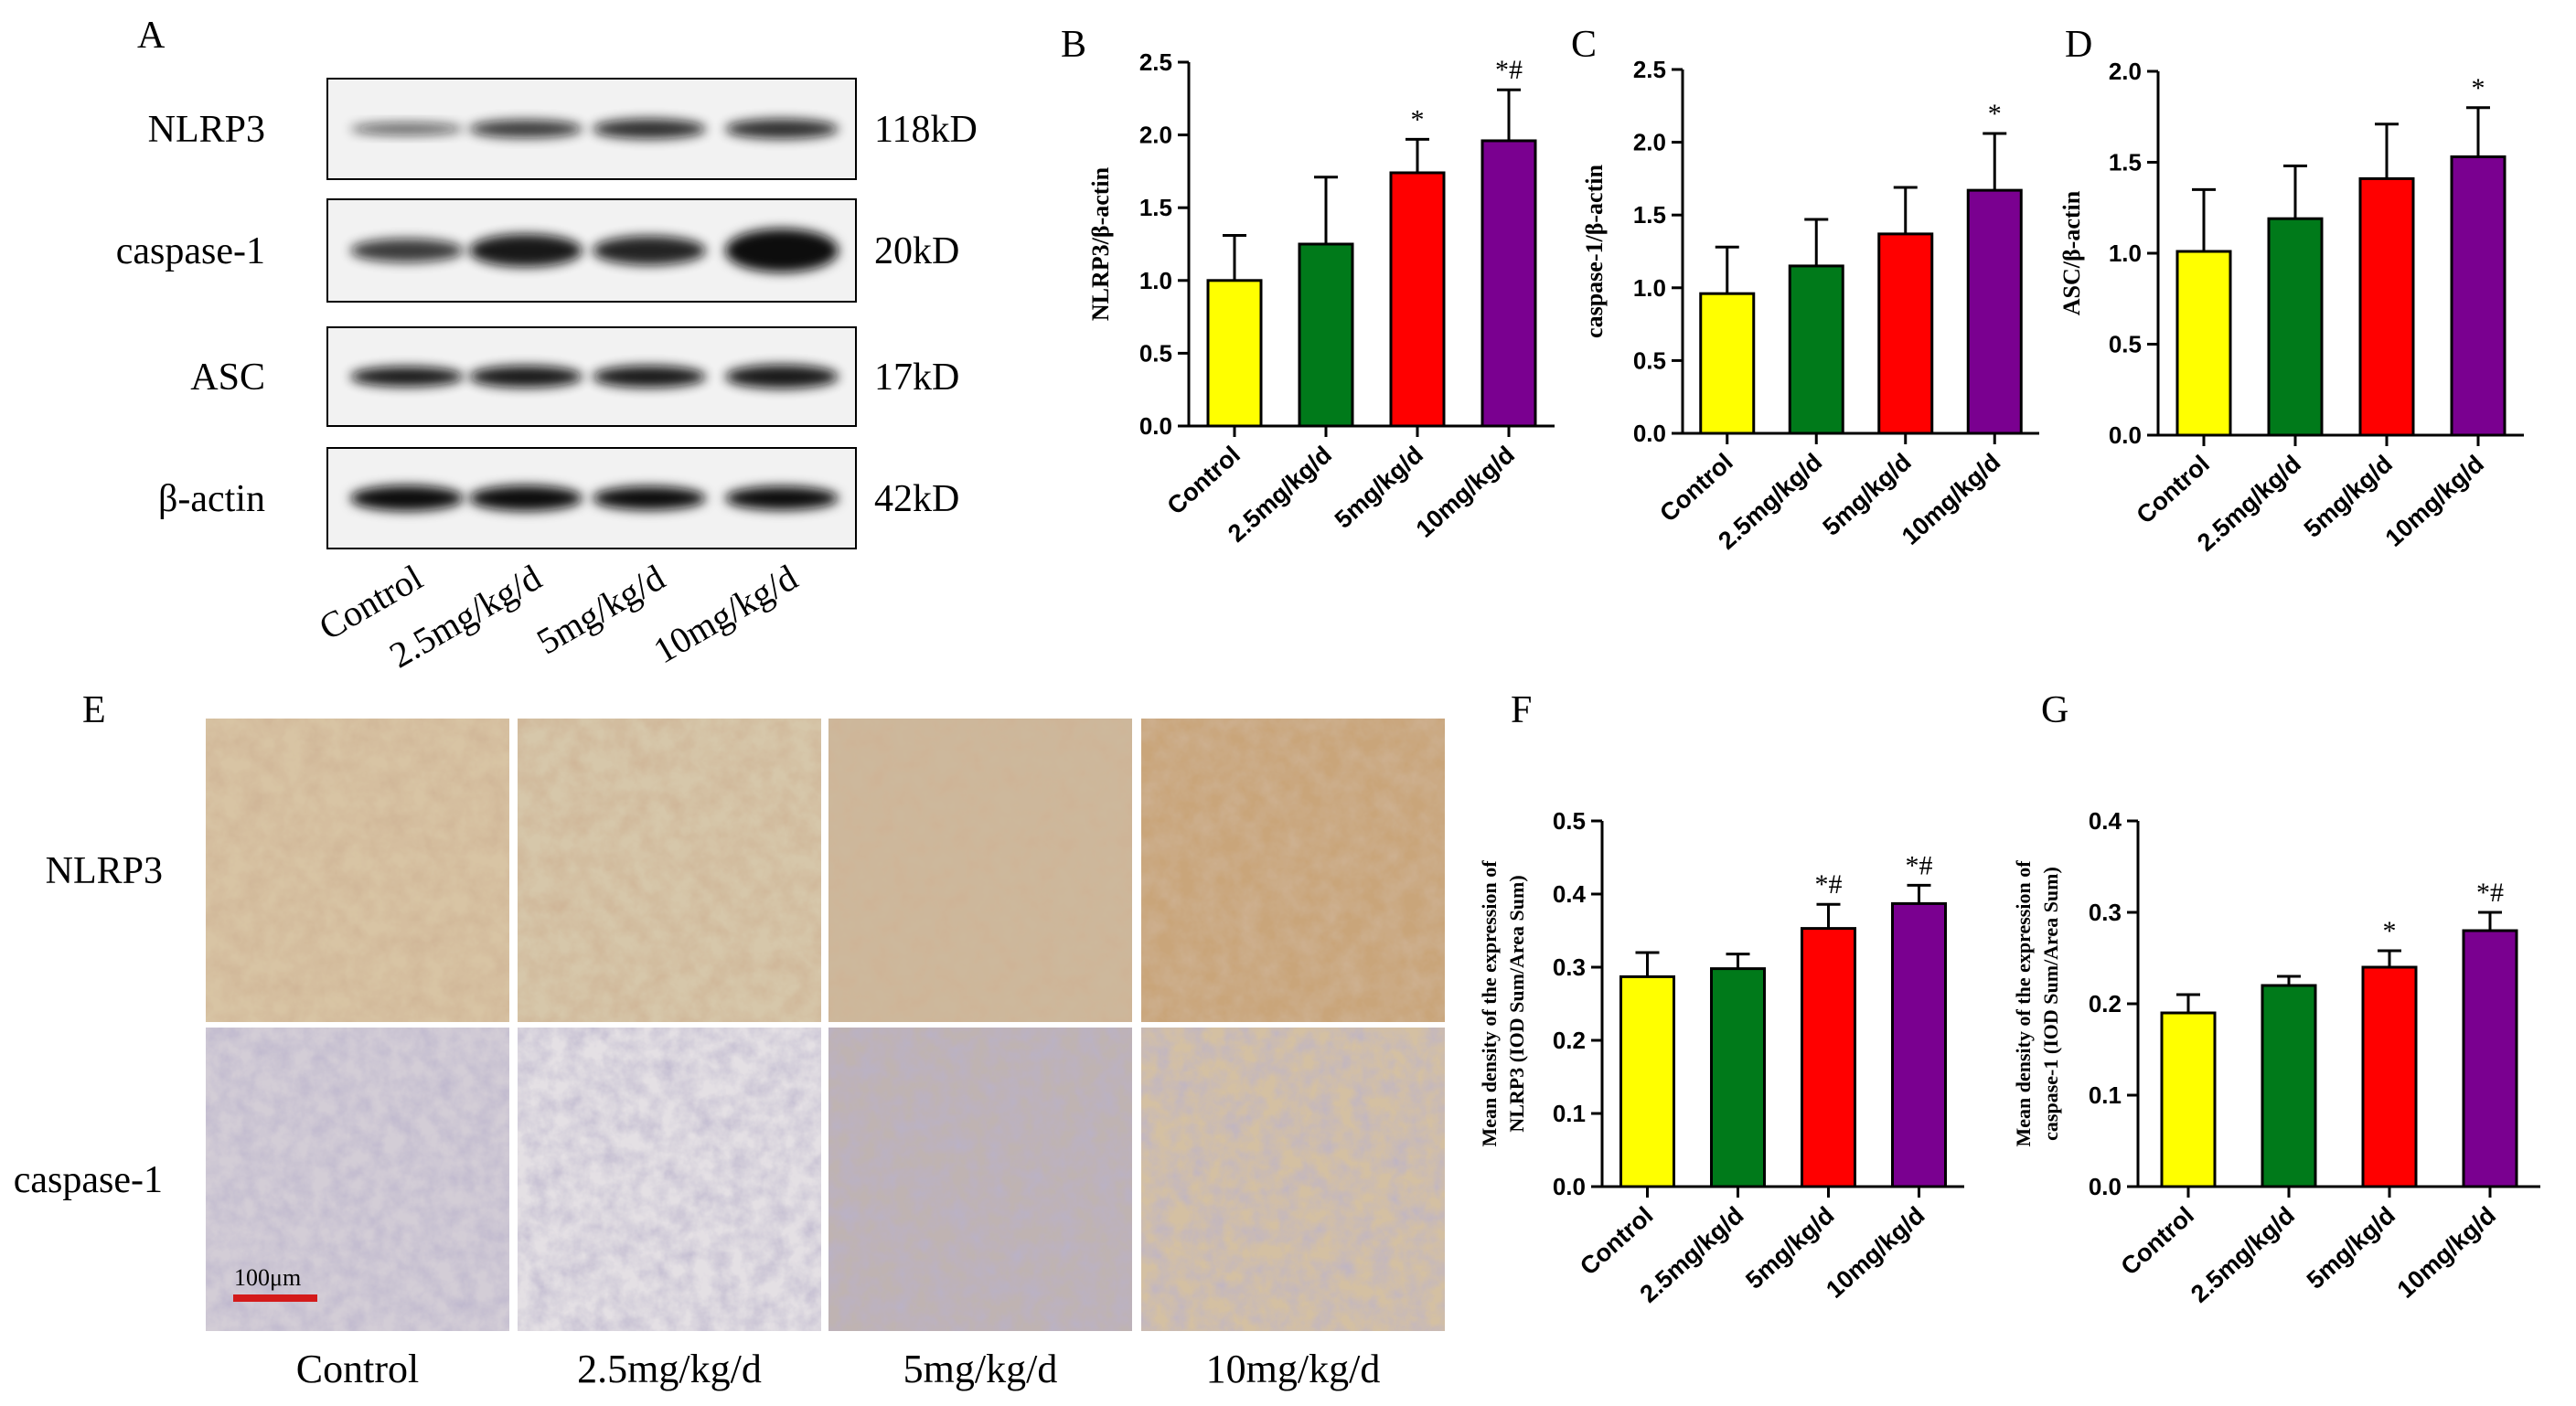 This screenshot has width=2576, height=1406. What do you see at coordinates (1584, 45) in the screenshot?
I see `panel-letter-c: C` at bounding box center [1584, 45].